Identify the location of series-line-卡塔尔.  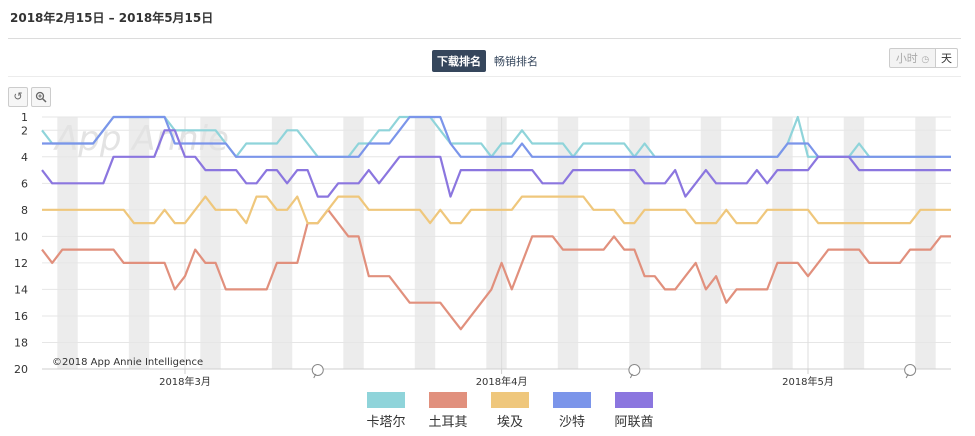
(496, 136).